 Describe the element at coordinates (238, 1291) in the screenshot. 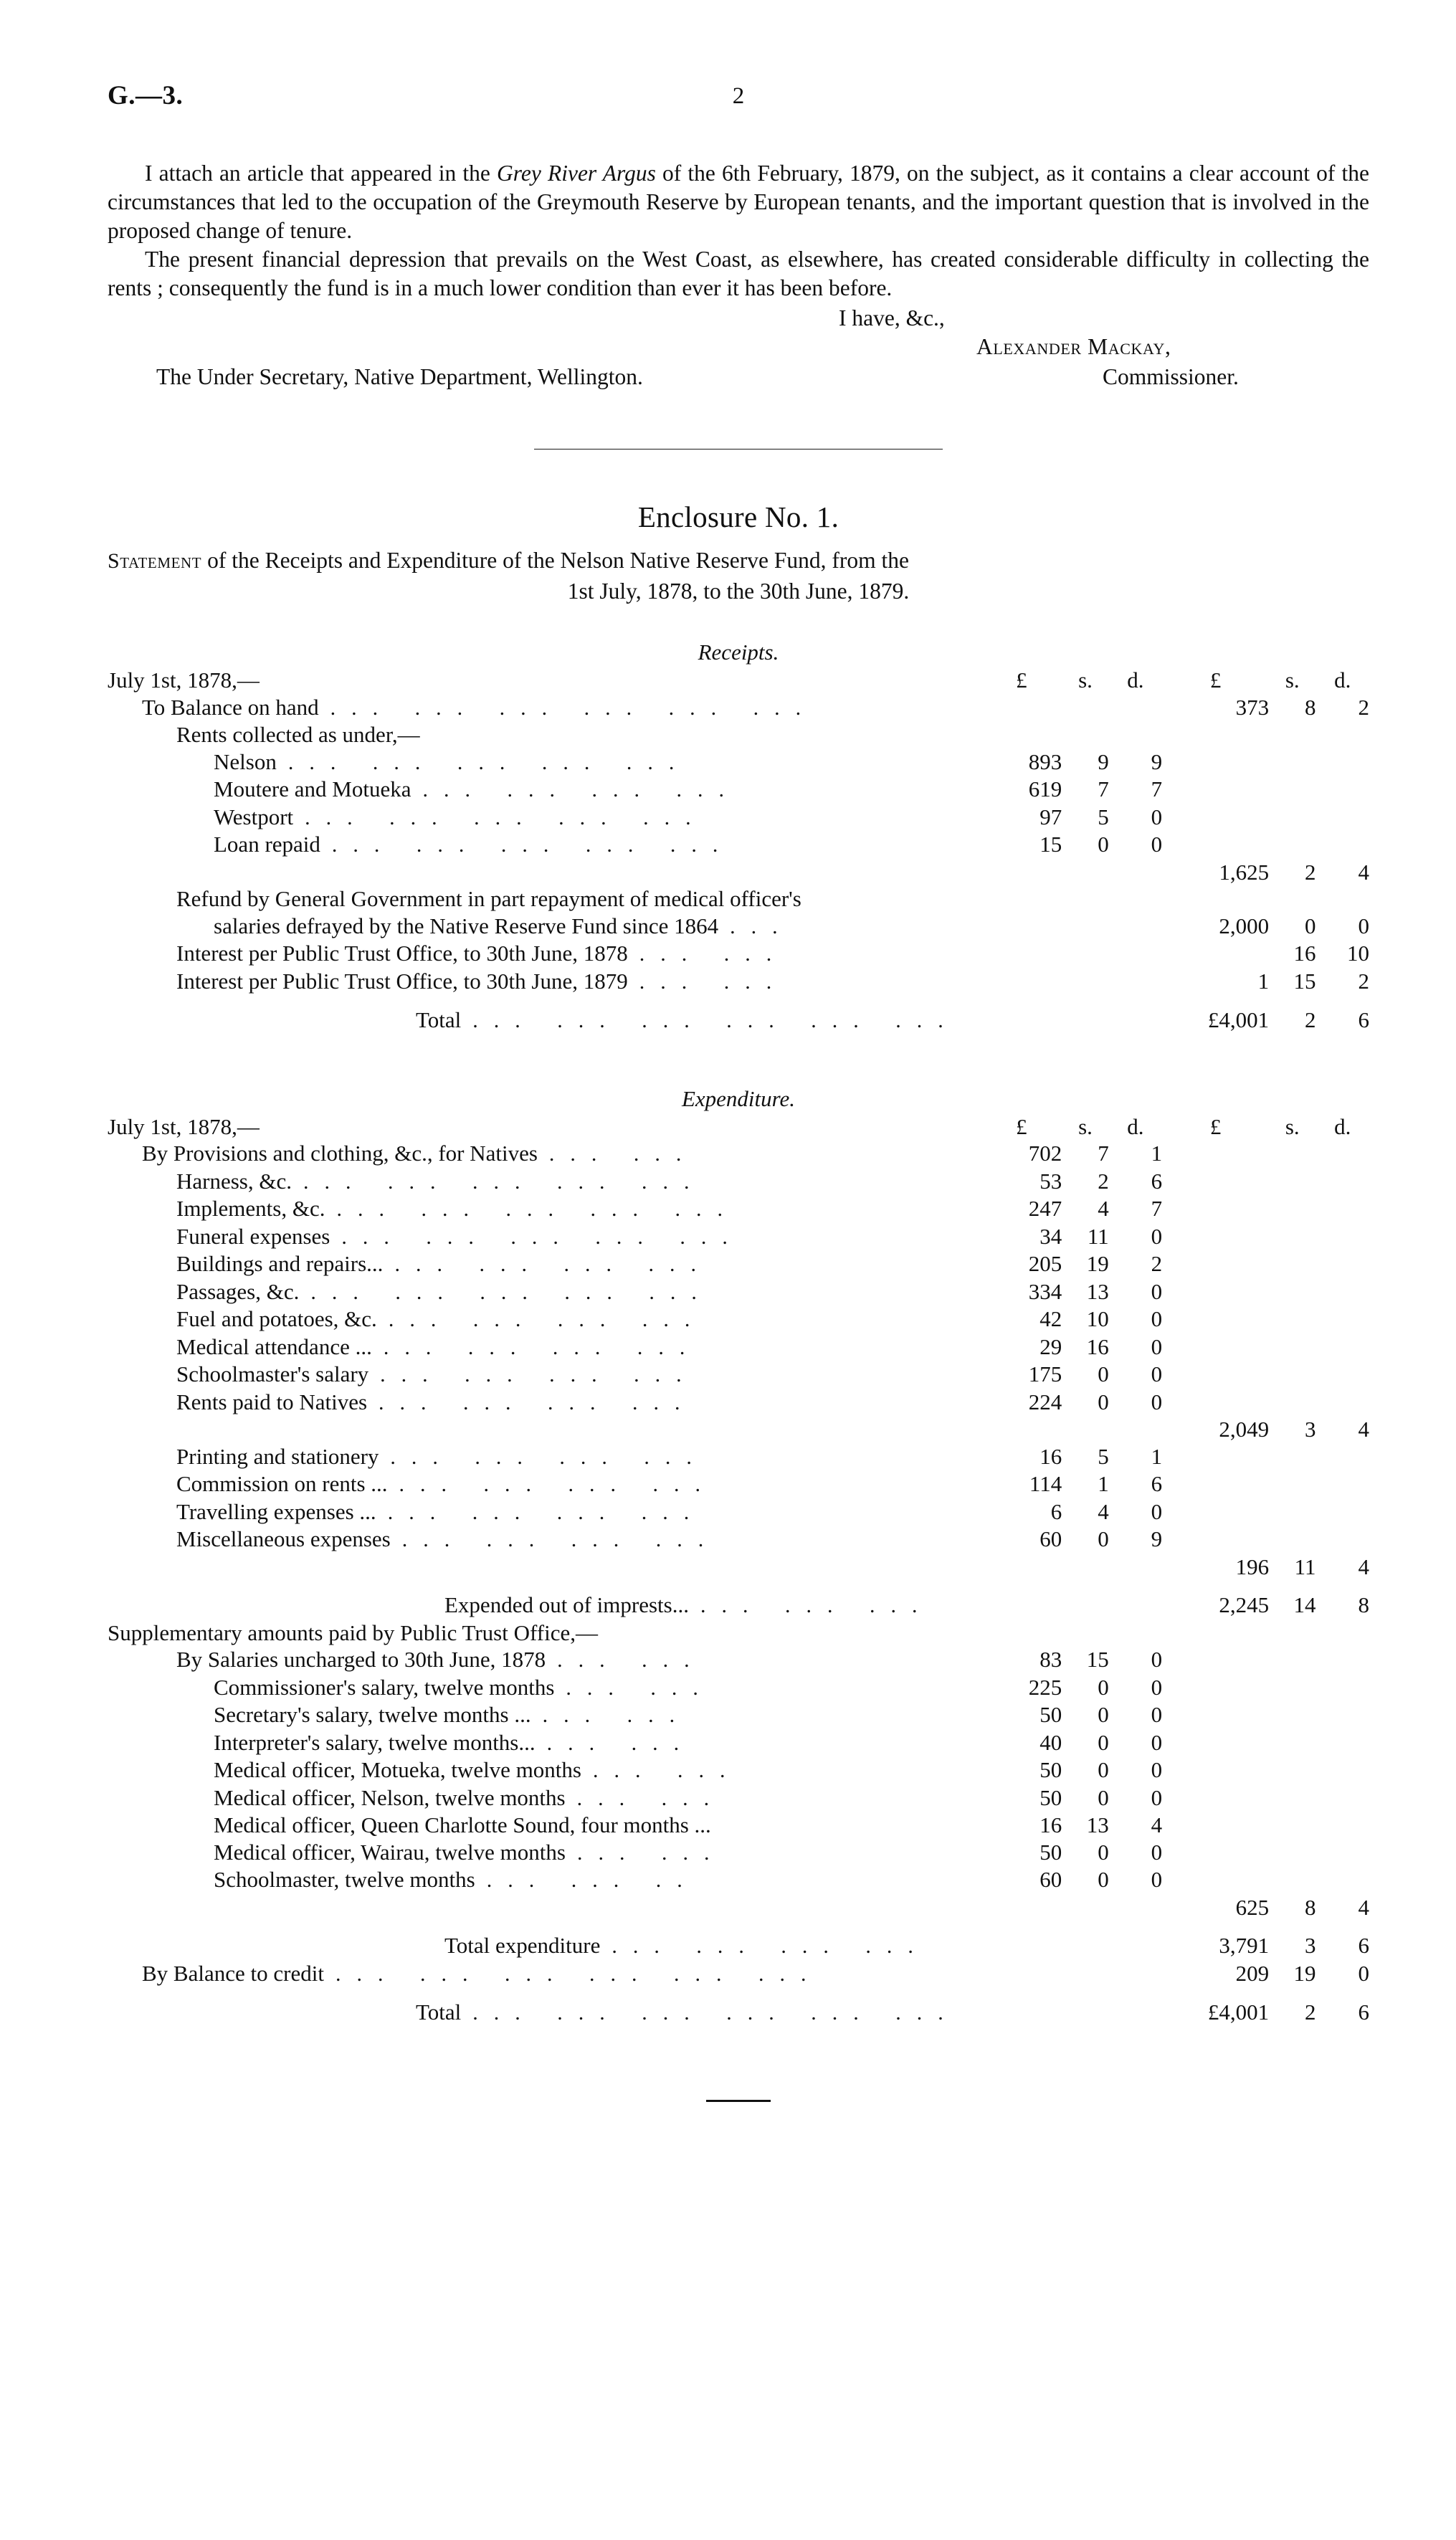

I see `row-label: Passages, &c.` at that location.